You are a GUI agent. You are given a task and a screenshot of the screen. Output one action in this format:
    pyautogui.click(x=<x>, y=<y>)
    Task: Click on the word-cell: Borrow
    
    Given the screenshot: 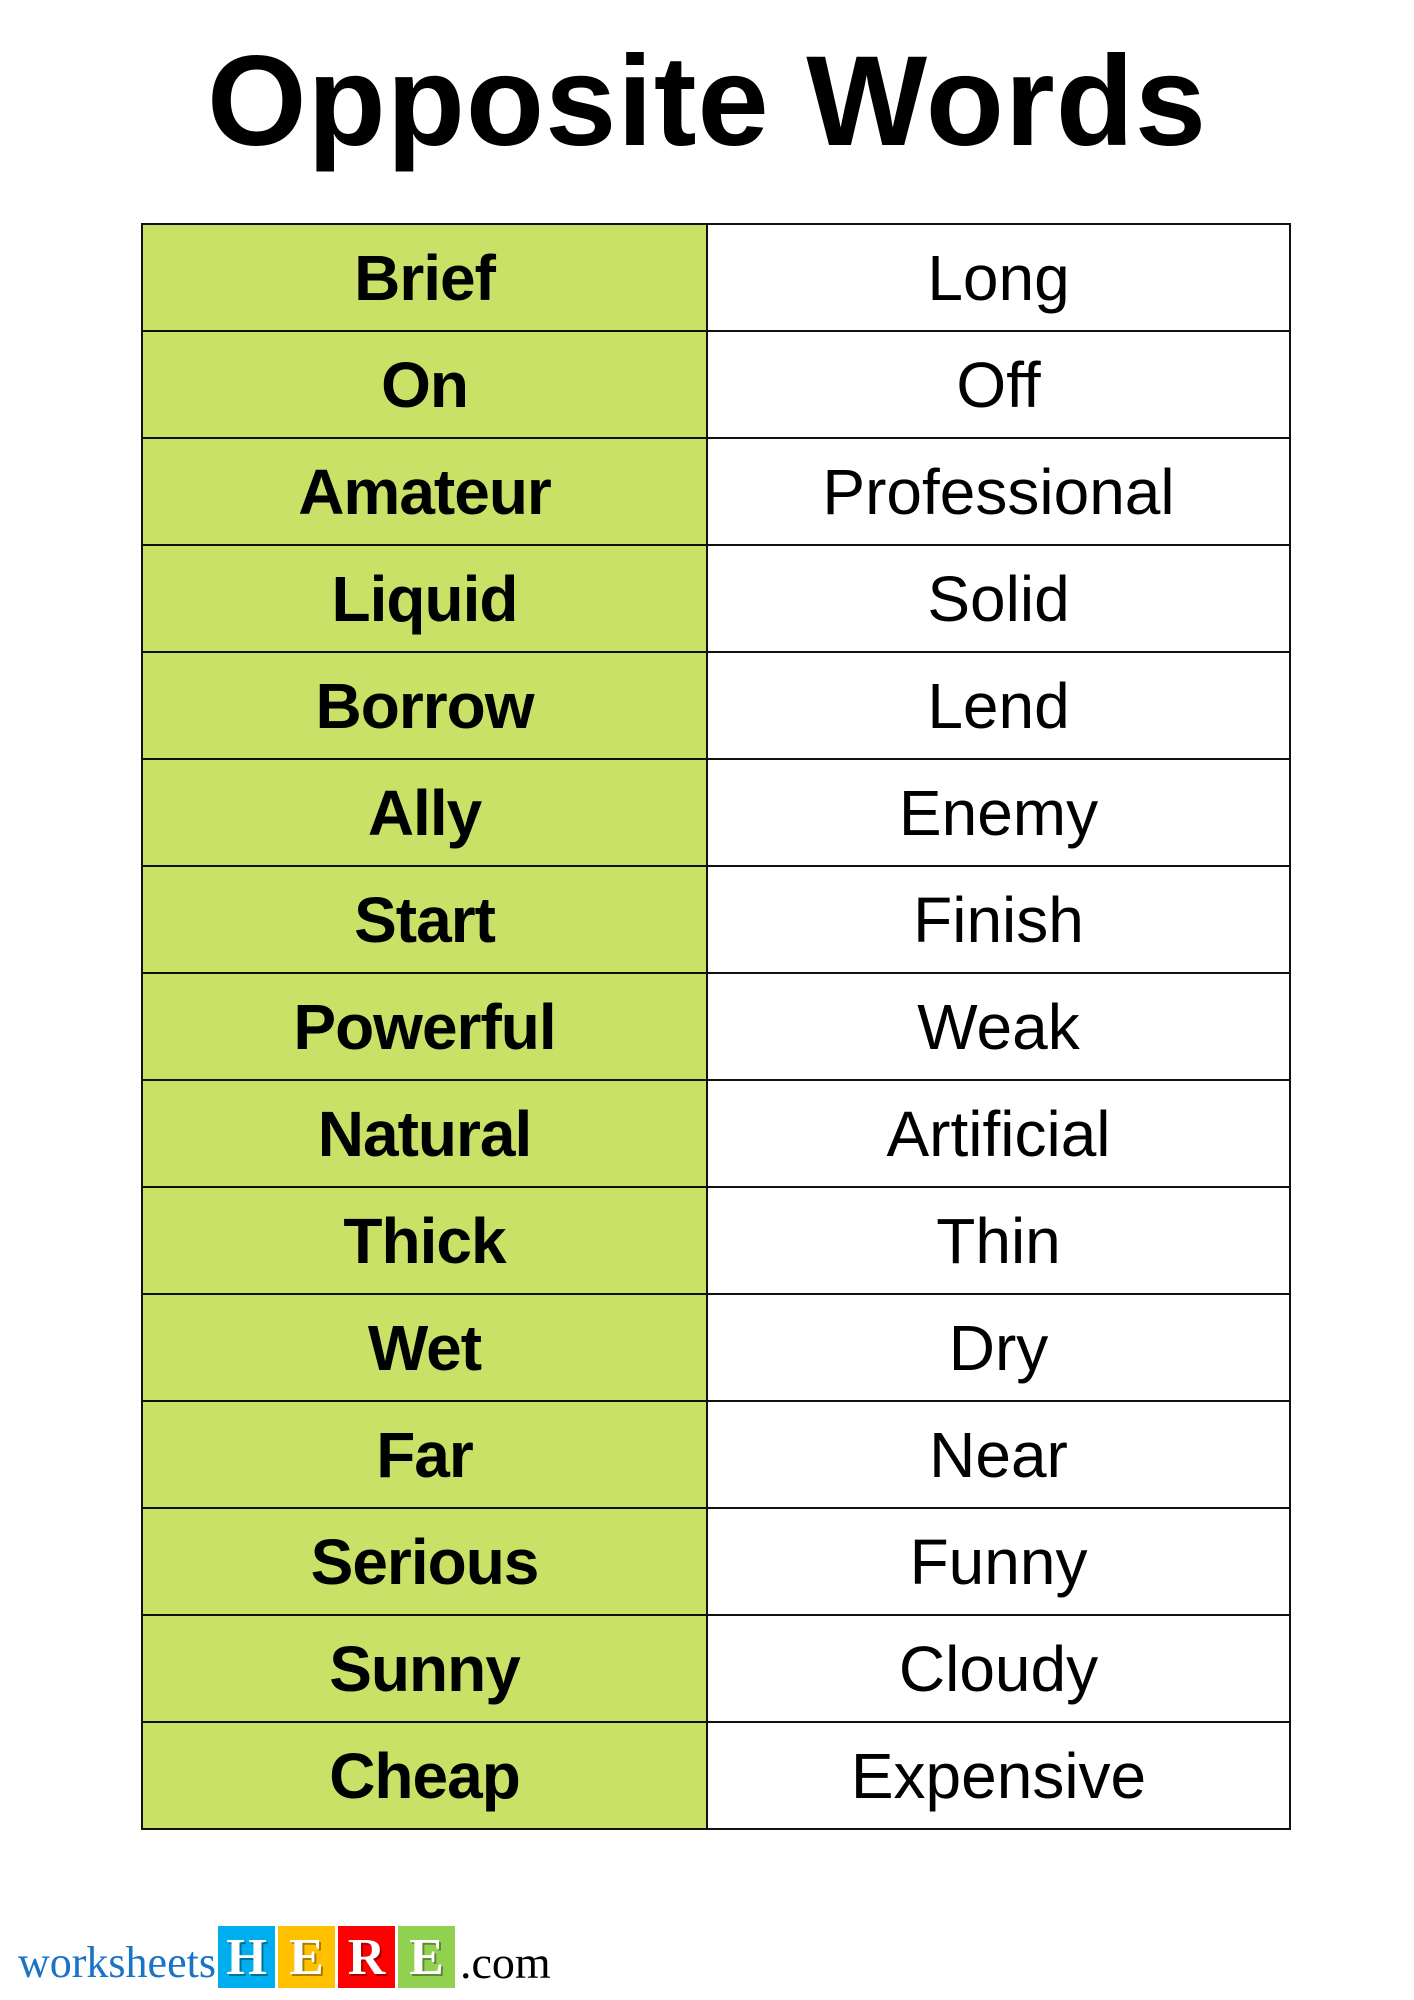 What is the action you would take?
    pyautogui.click(x=424, y=705)
    